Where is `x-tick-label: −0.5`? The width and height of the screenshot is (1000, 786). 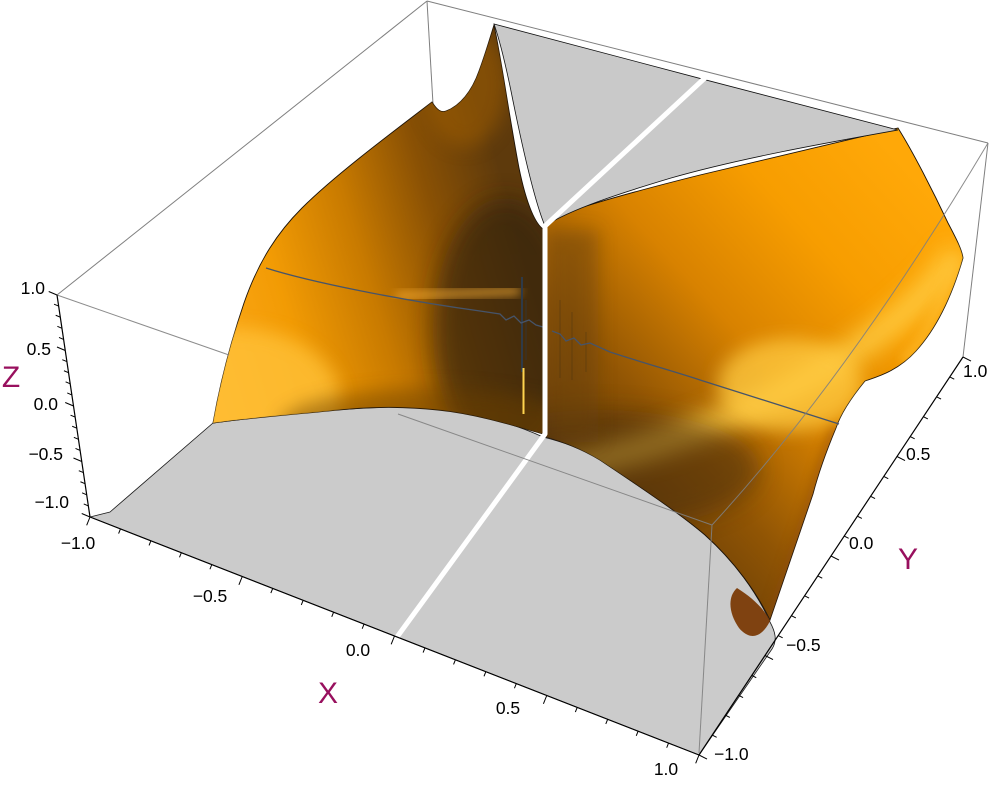
x-tick-label: −0.5 is located at coordinates (210, 596).